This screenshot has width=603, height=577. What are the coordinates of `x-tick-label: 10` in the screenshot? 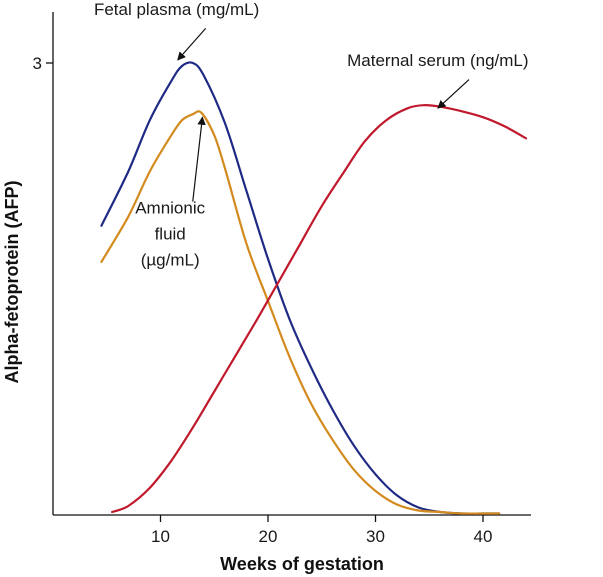 It's located at (160, 536).